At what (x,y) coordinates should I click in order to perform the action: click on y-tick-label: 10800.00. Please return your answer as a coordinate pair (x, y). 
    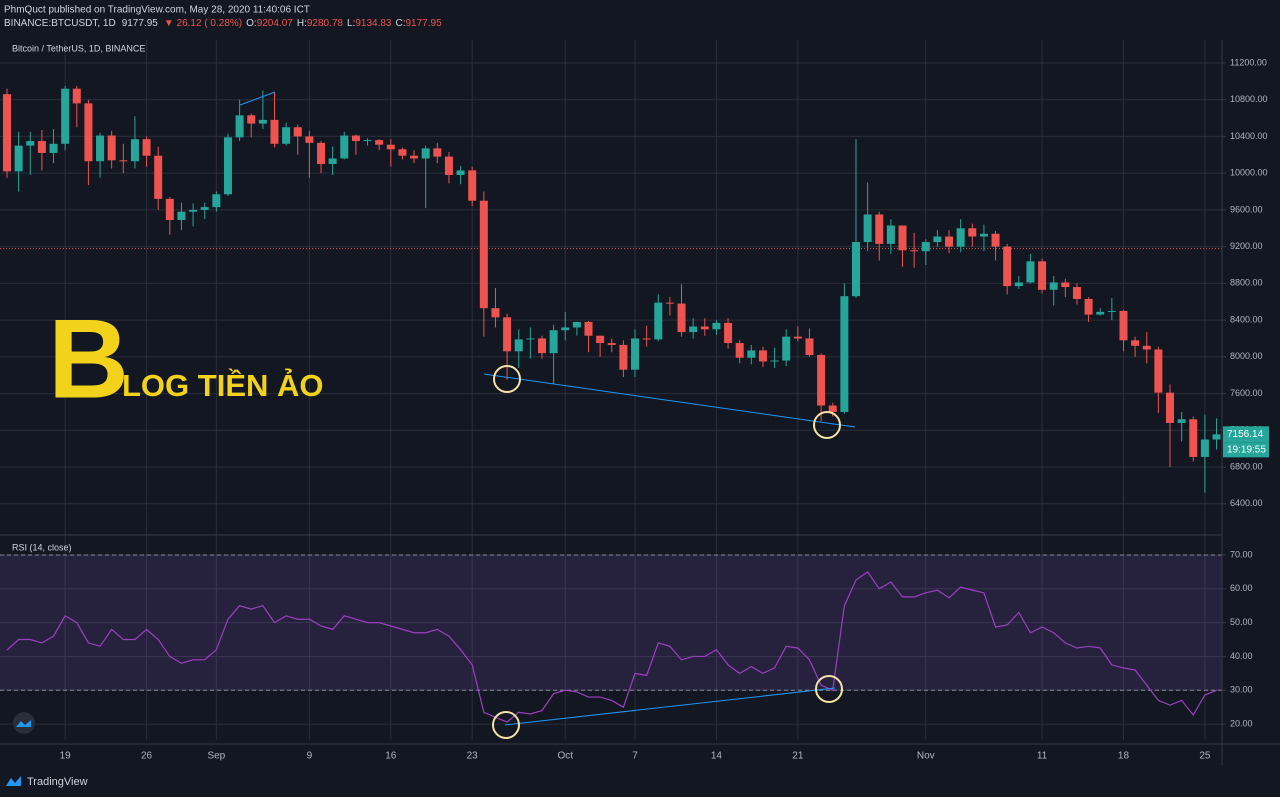
    Looking at the image, I should click on (1249, 99).